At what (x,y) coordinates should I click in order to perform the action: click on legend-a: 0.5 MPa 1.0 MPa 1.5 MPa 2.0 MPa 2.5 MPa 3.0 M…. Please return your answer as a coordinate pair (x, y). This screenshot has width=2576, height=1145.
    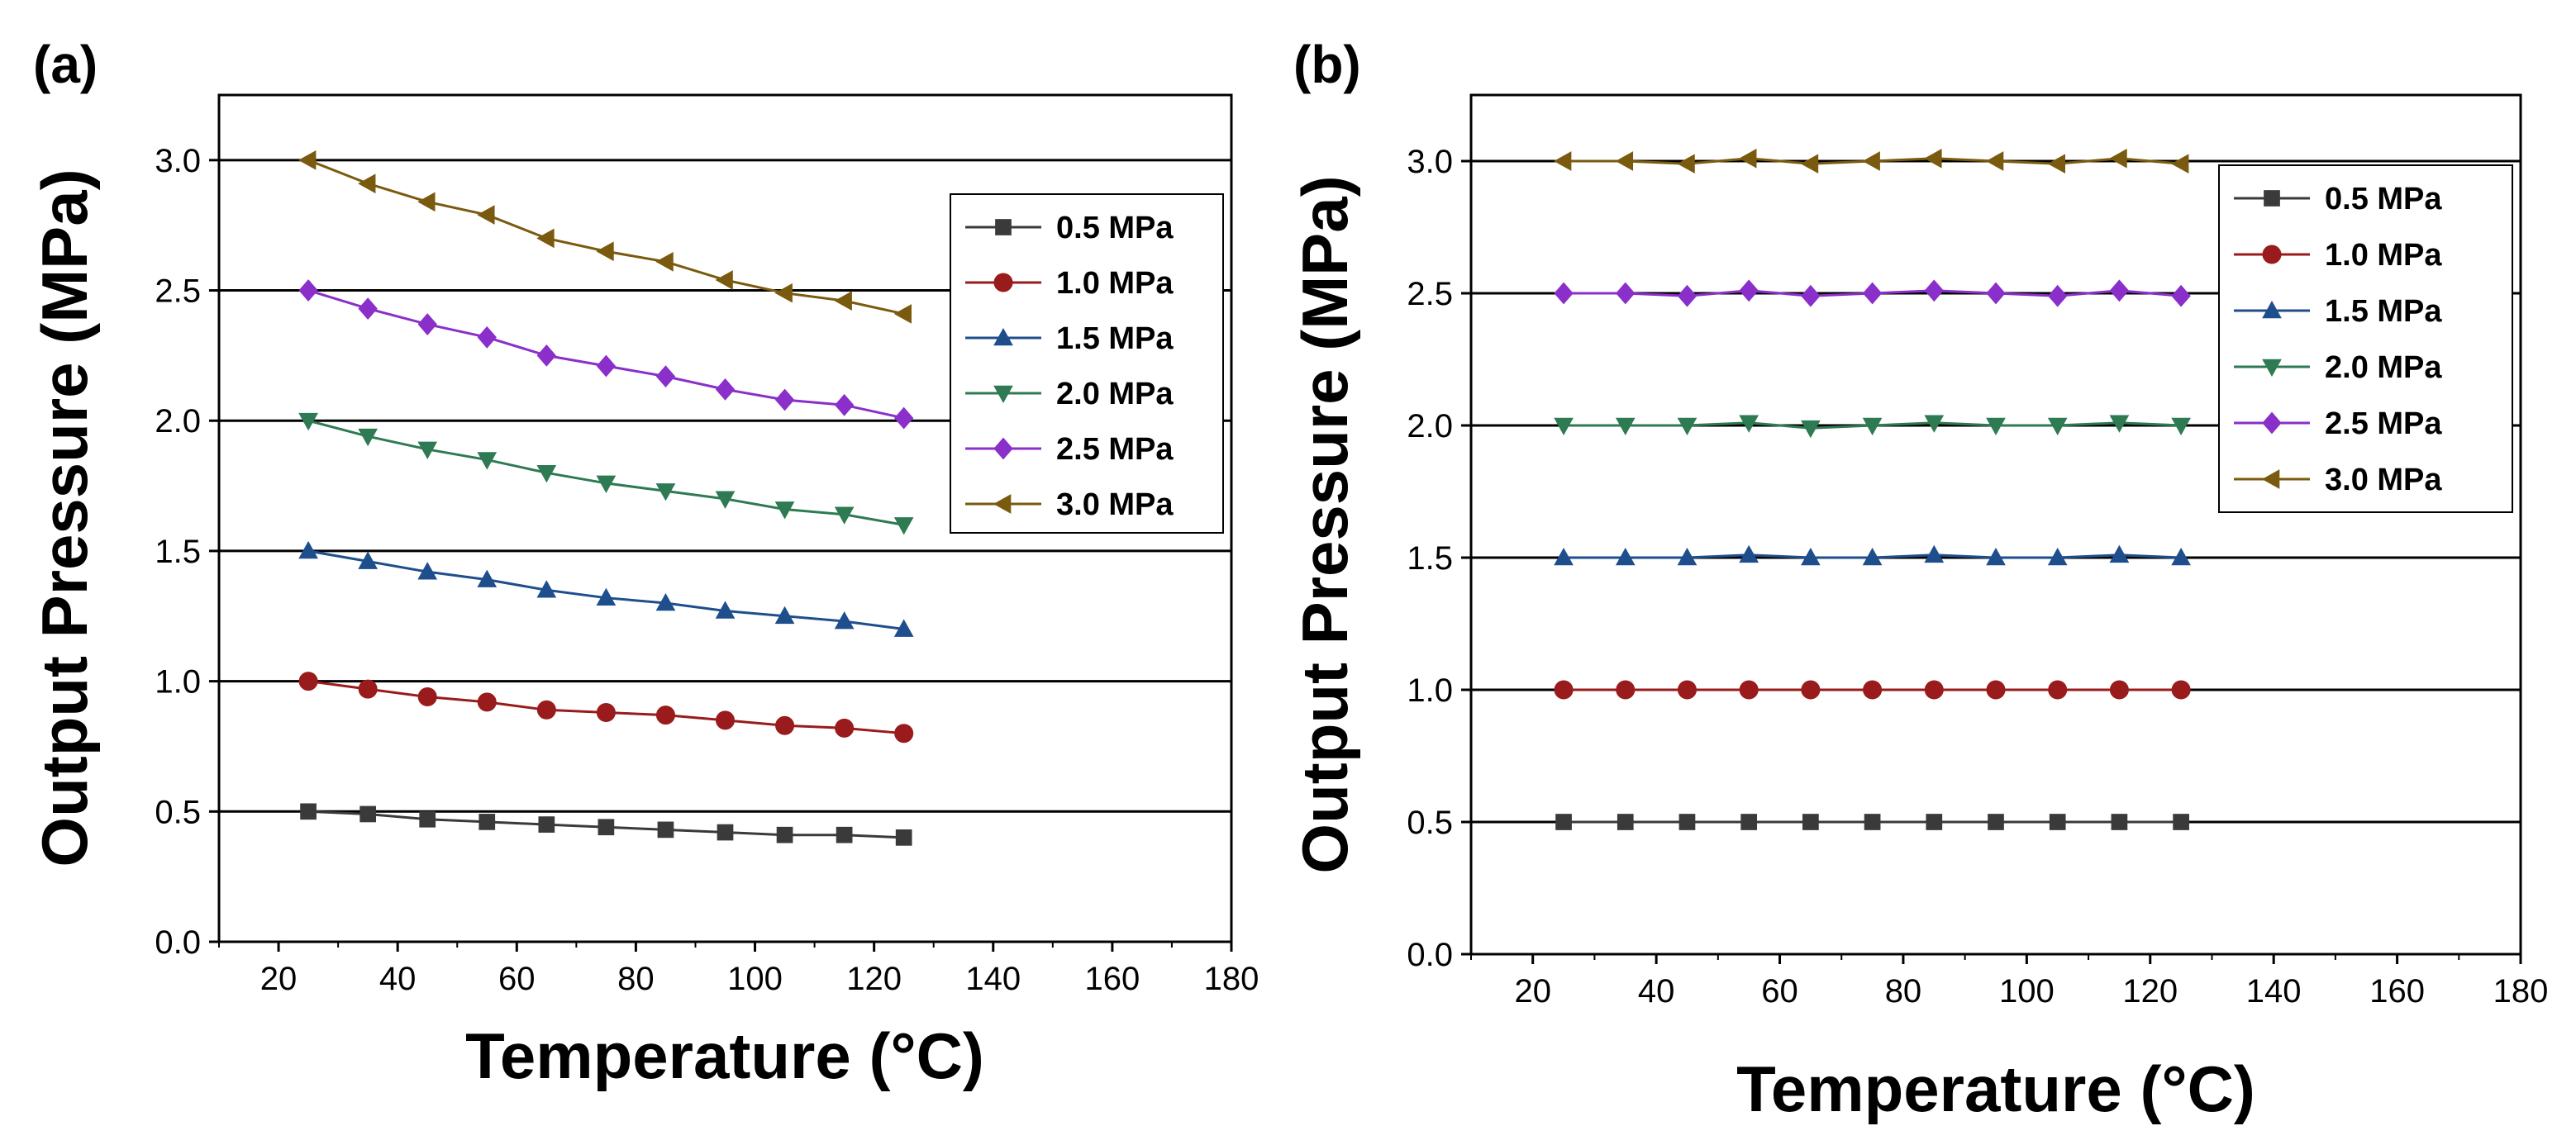
    Looking at the image, I should click on (1087, 363).